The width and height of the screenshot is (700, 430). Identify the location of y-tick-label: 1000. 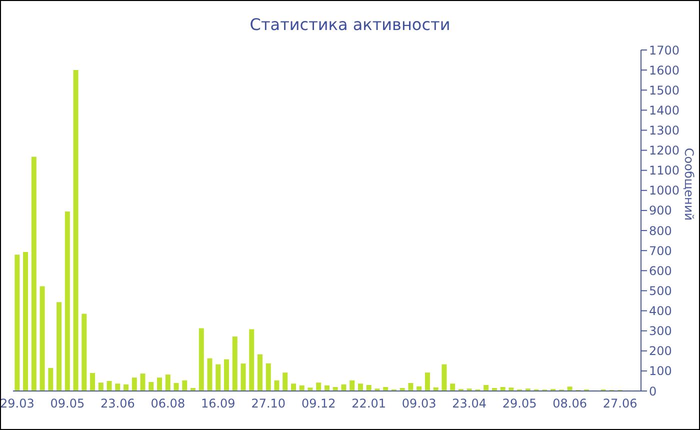
(664, 191).